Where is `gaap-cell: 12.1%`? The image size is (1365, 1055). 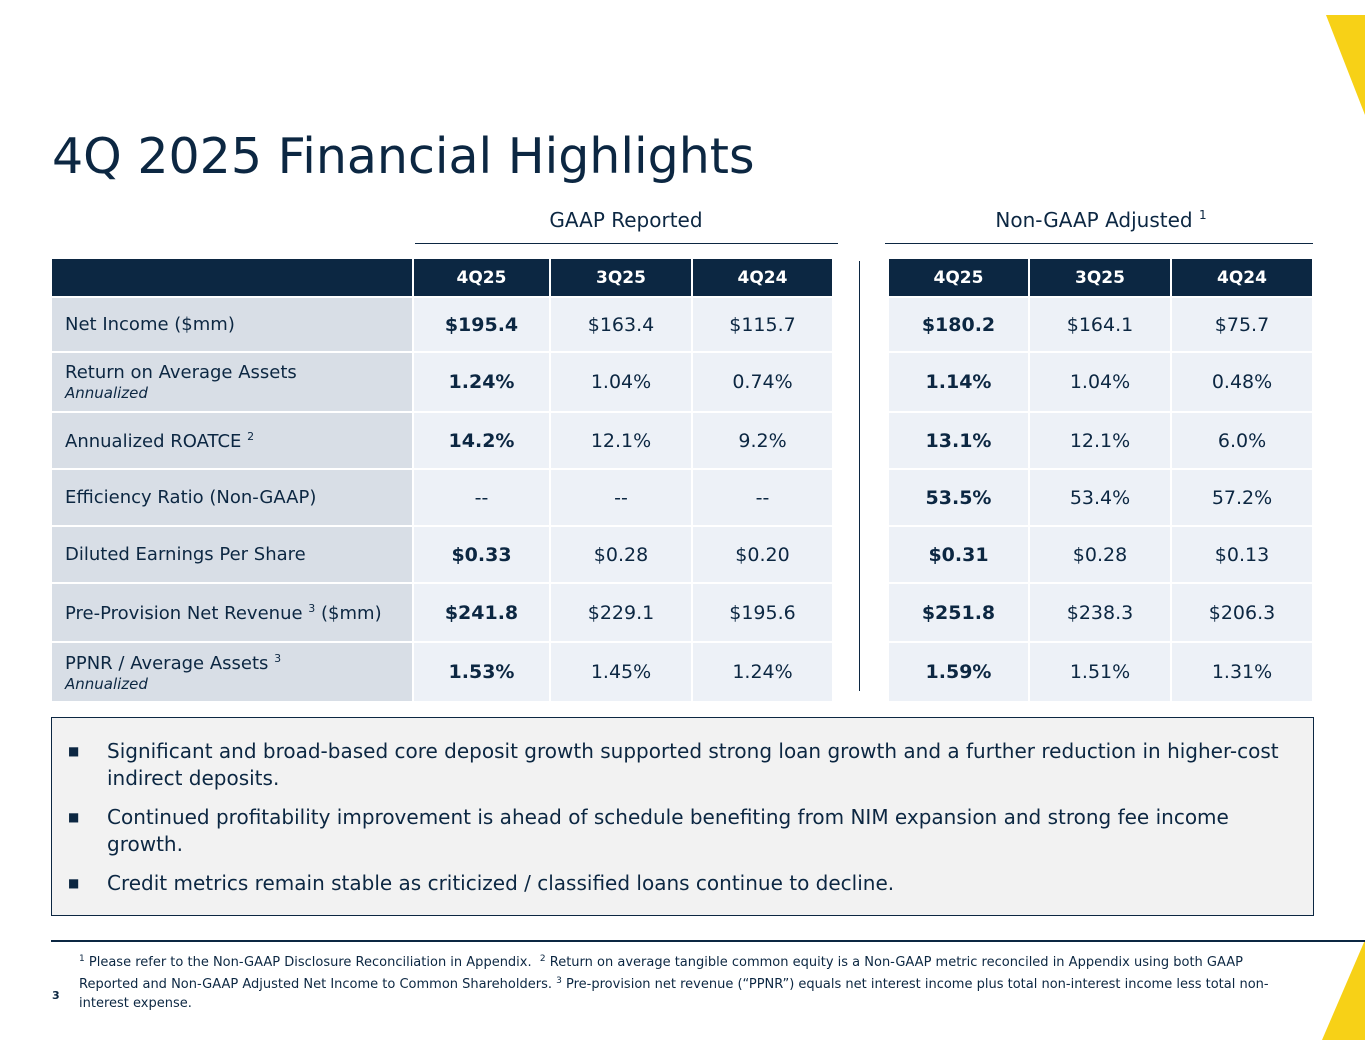
gaap-cell: 12.1% is located at coordinates (621, 440).